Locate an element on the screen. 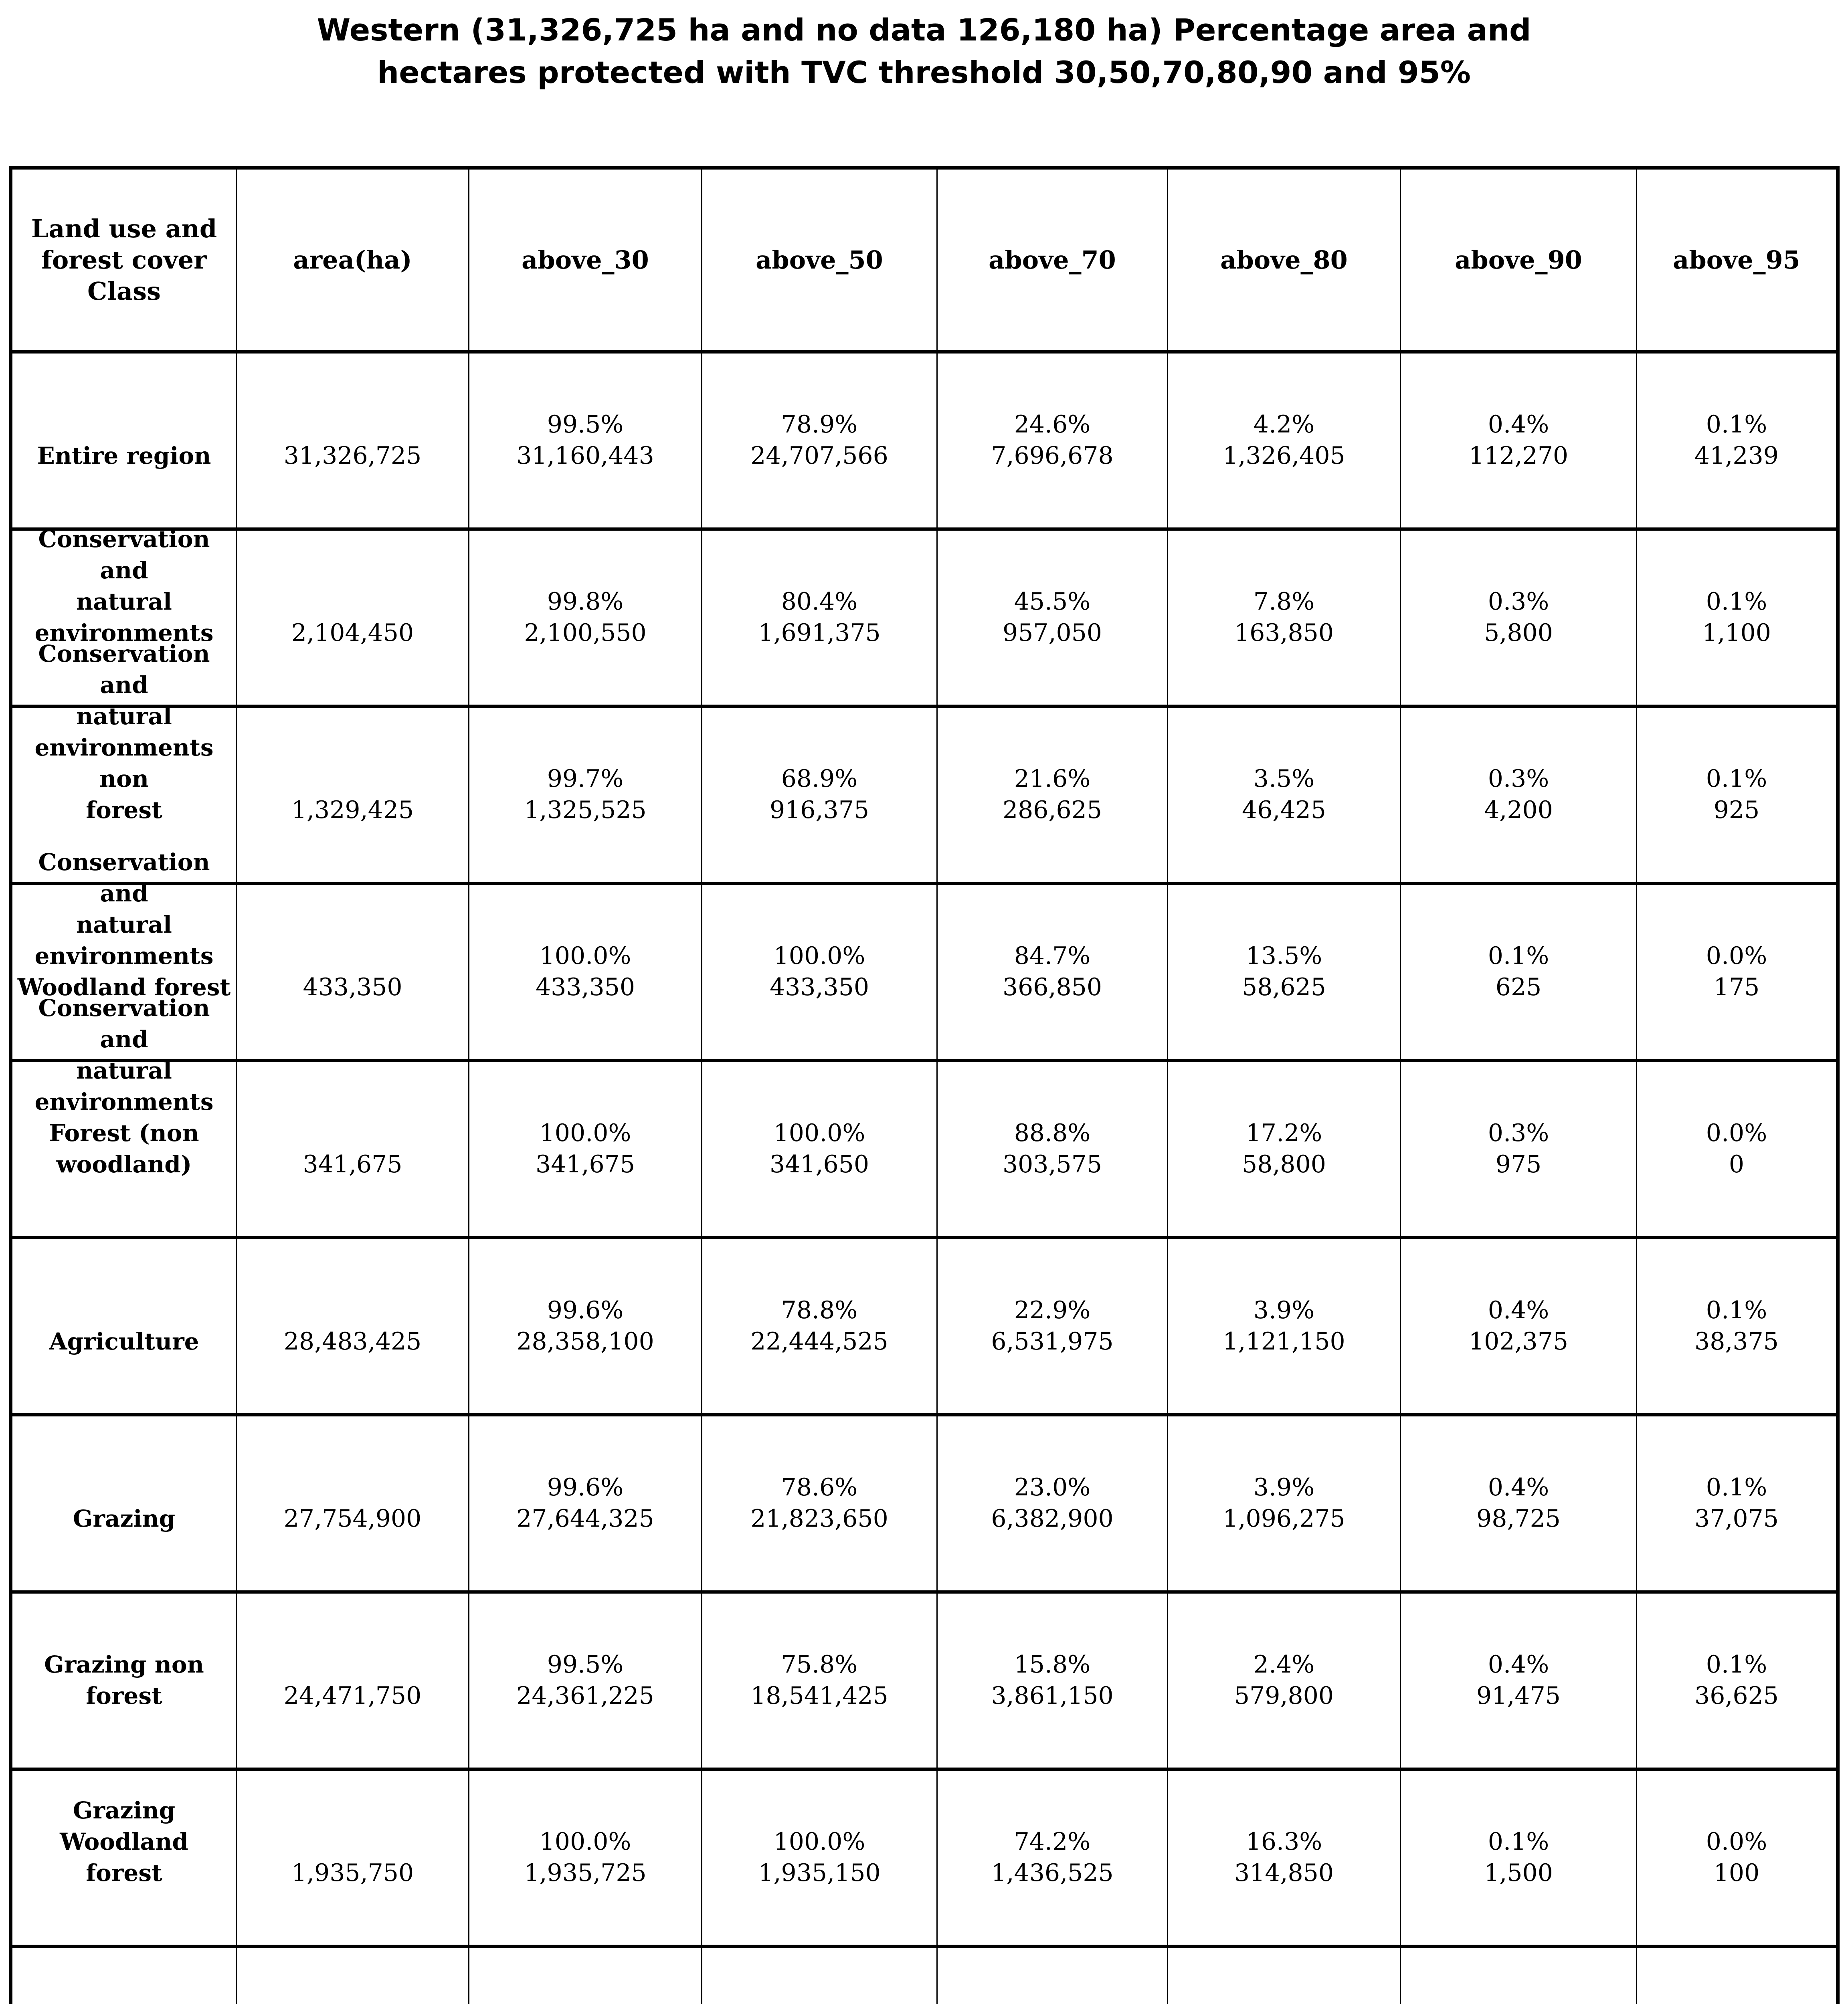 This screenshot has width=1848, height=2004. hectares-value: 1,326,405 is located at coordinates (1284, 456).